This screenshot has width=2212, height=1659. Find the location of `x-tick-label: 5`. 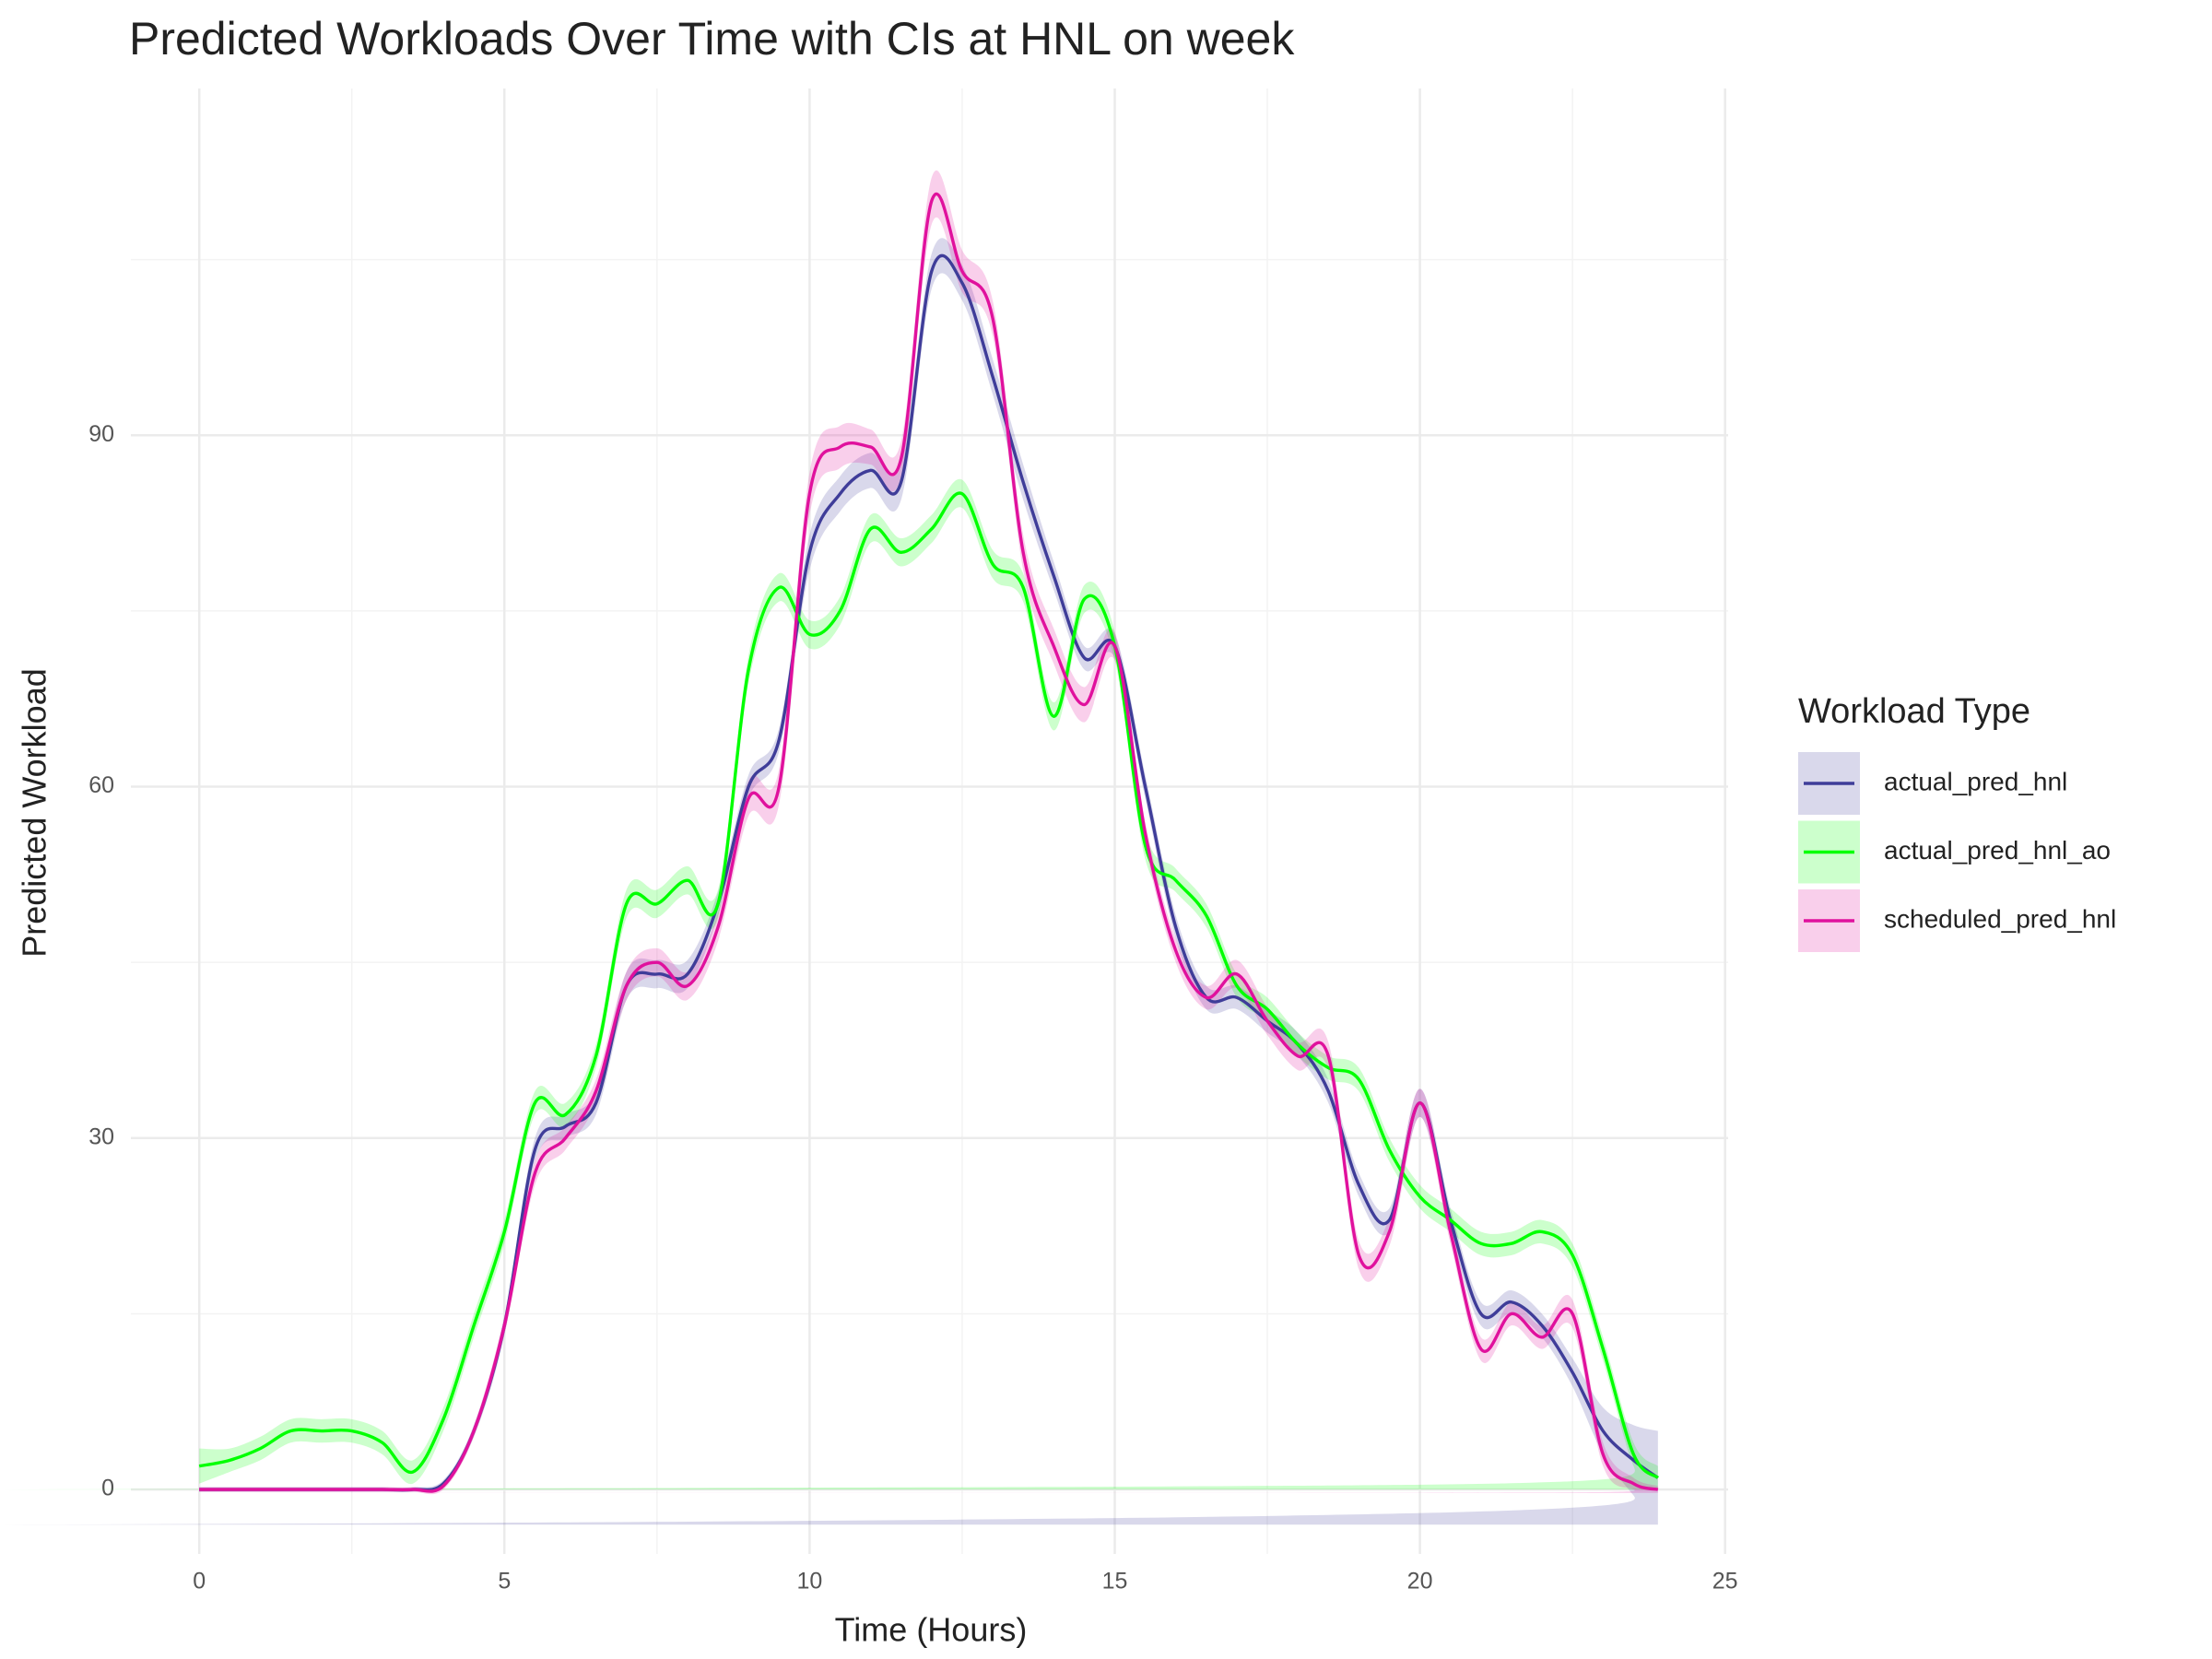

x-tick-label: 5 is located at coordinates (504, 1581).